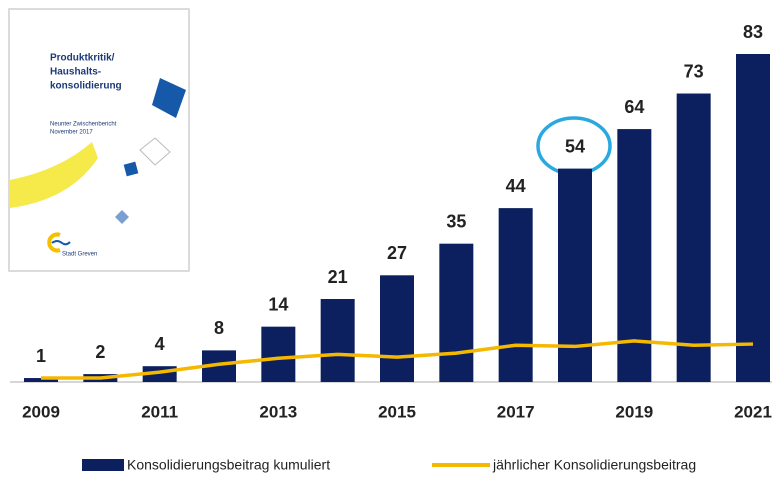  Describe the element at coordinates (753, 32) in the screenshot. I see `value-label: 83` at that location.